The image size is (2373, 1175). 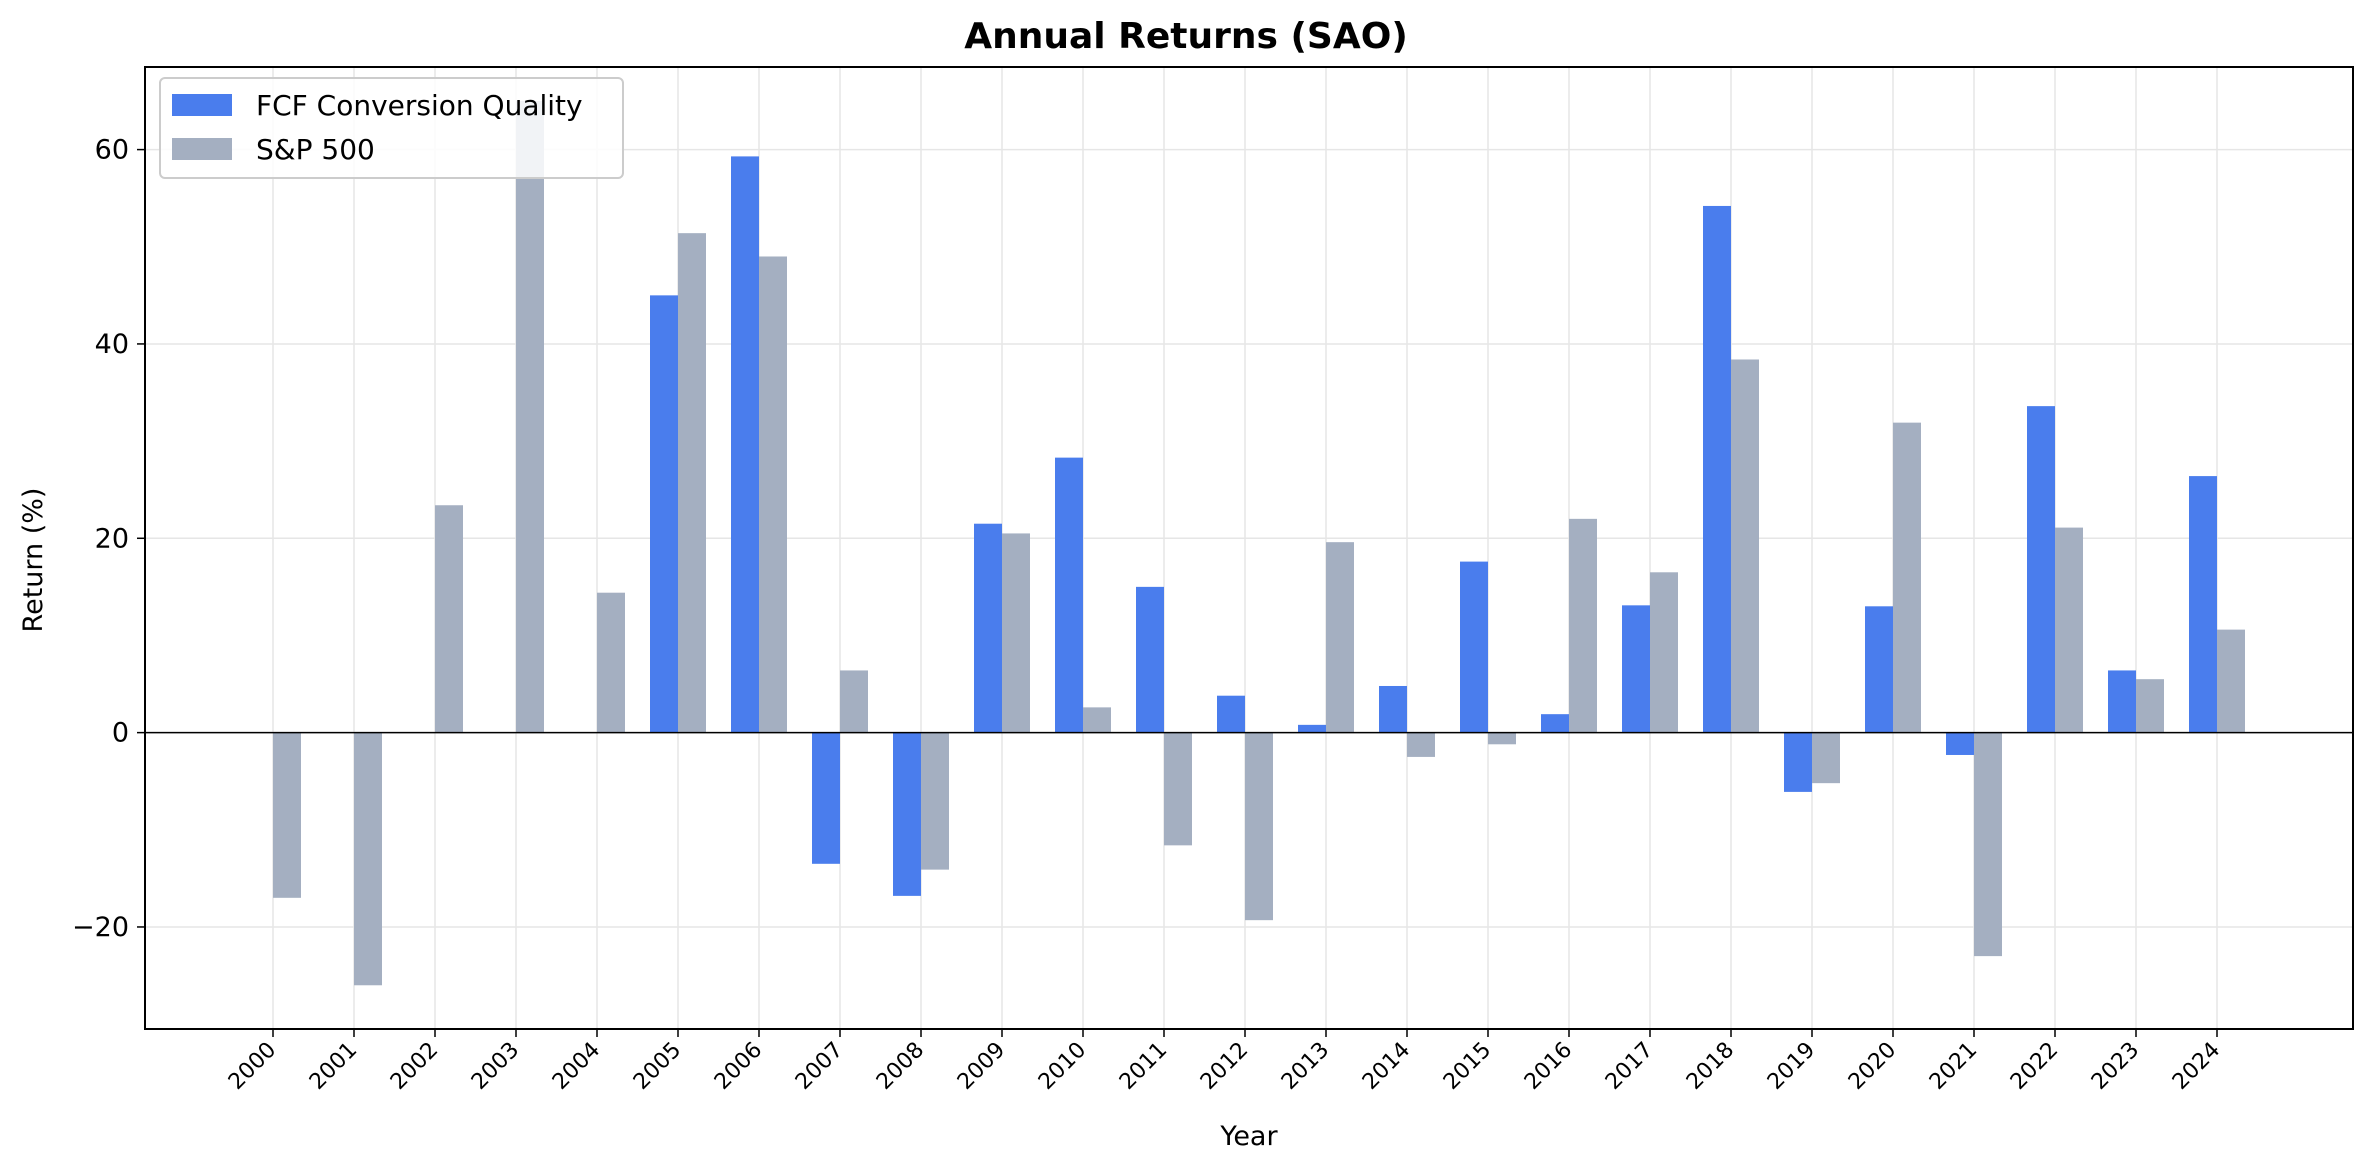 What do you see at coordinates (1636, 669) in the screenshot?
I see `bar-fcf-2017` at bounding box center [1636, 669].